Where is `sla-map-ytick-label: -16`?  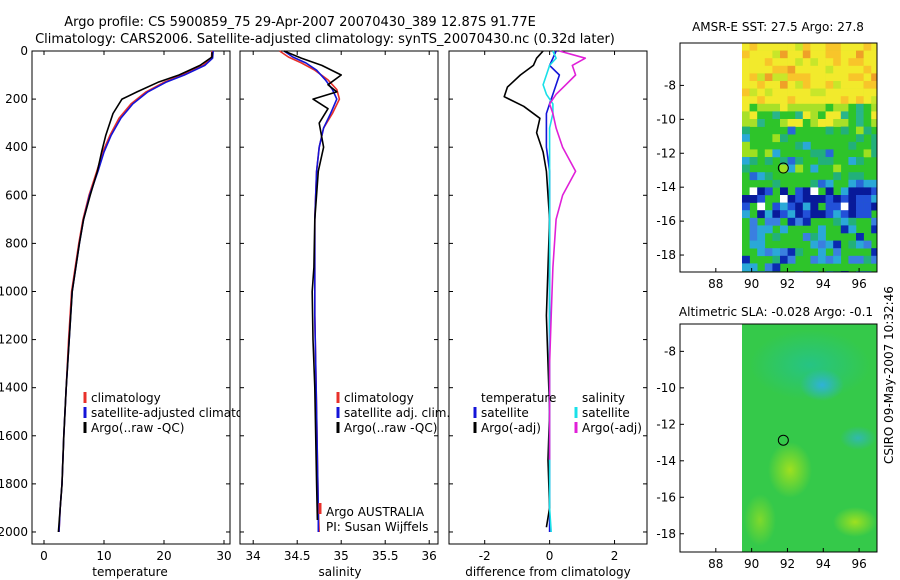 sla-map-ytick-label: -16 is located at coordinates (666, 497).